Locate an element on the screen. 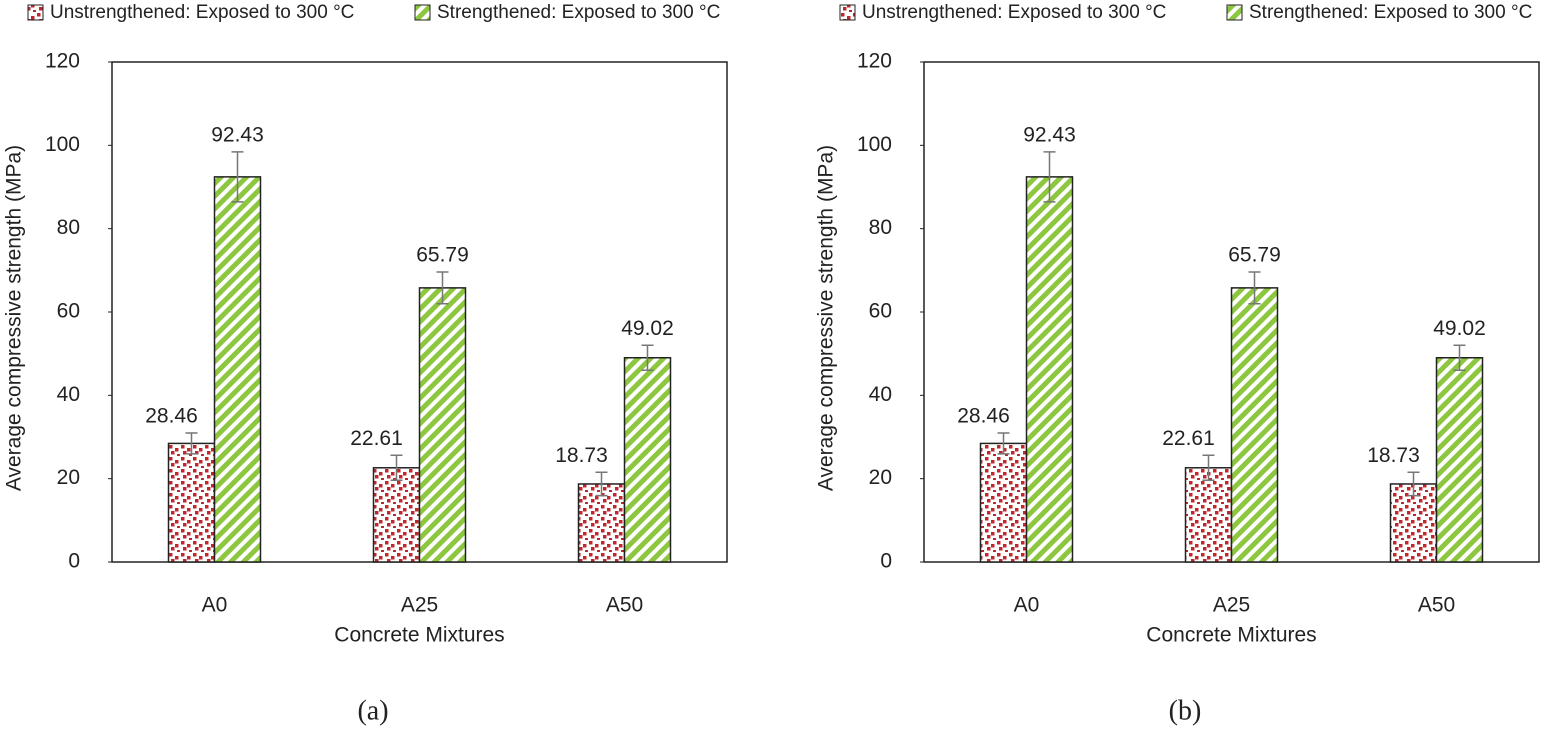  panel-caption: (a) is located at coordinates (372, 710).